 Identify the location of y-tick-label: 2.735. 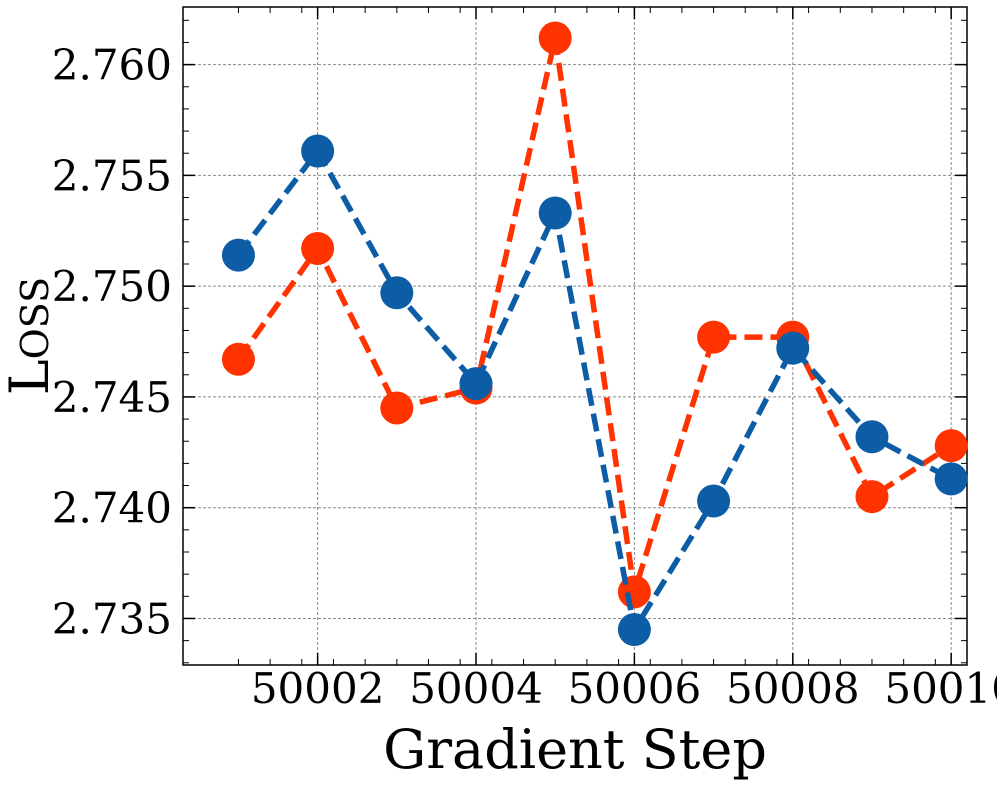
(112, 618).